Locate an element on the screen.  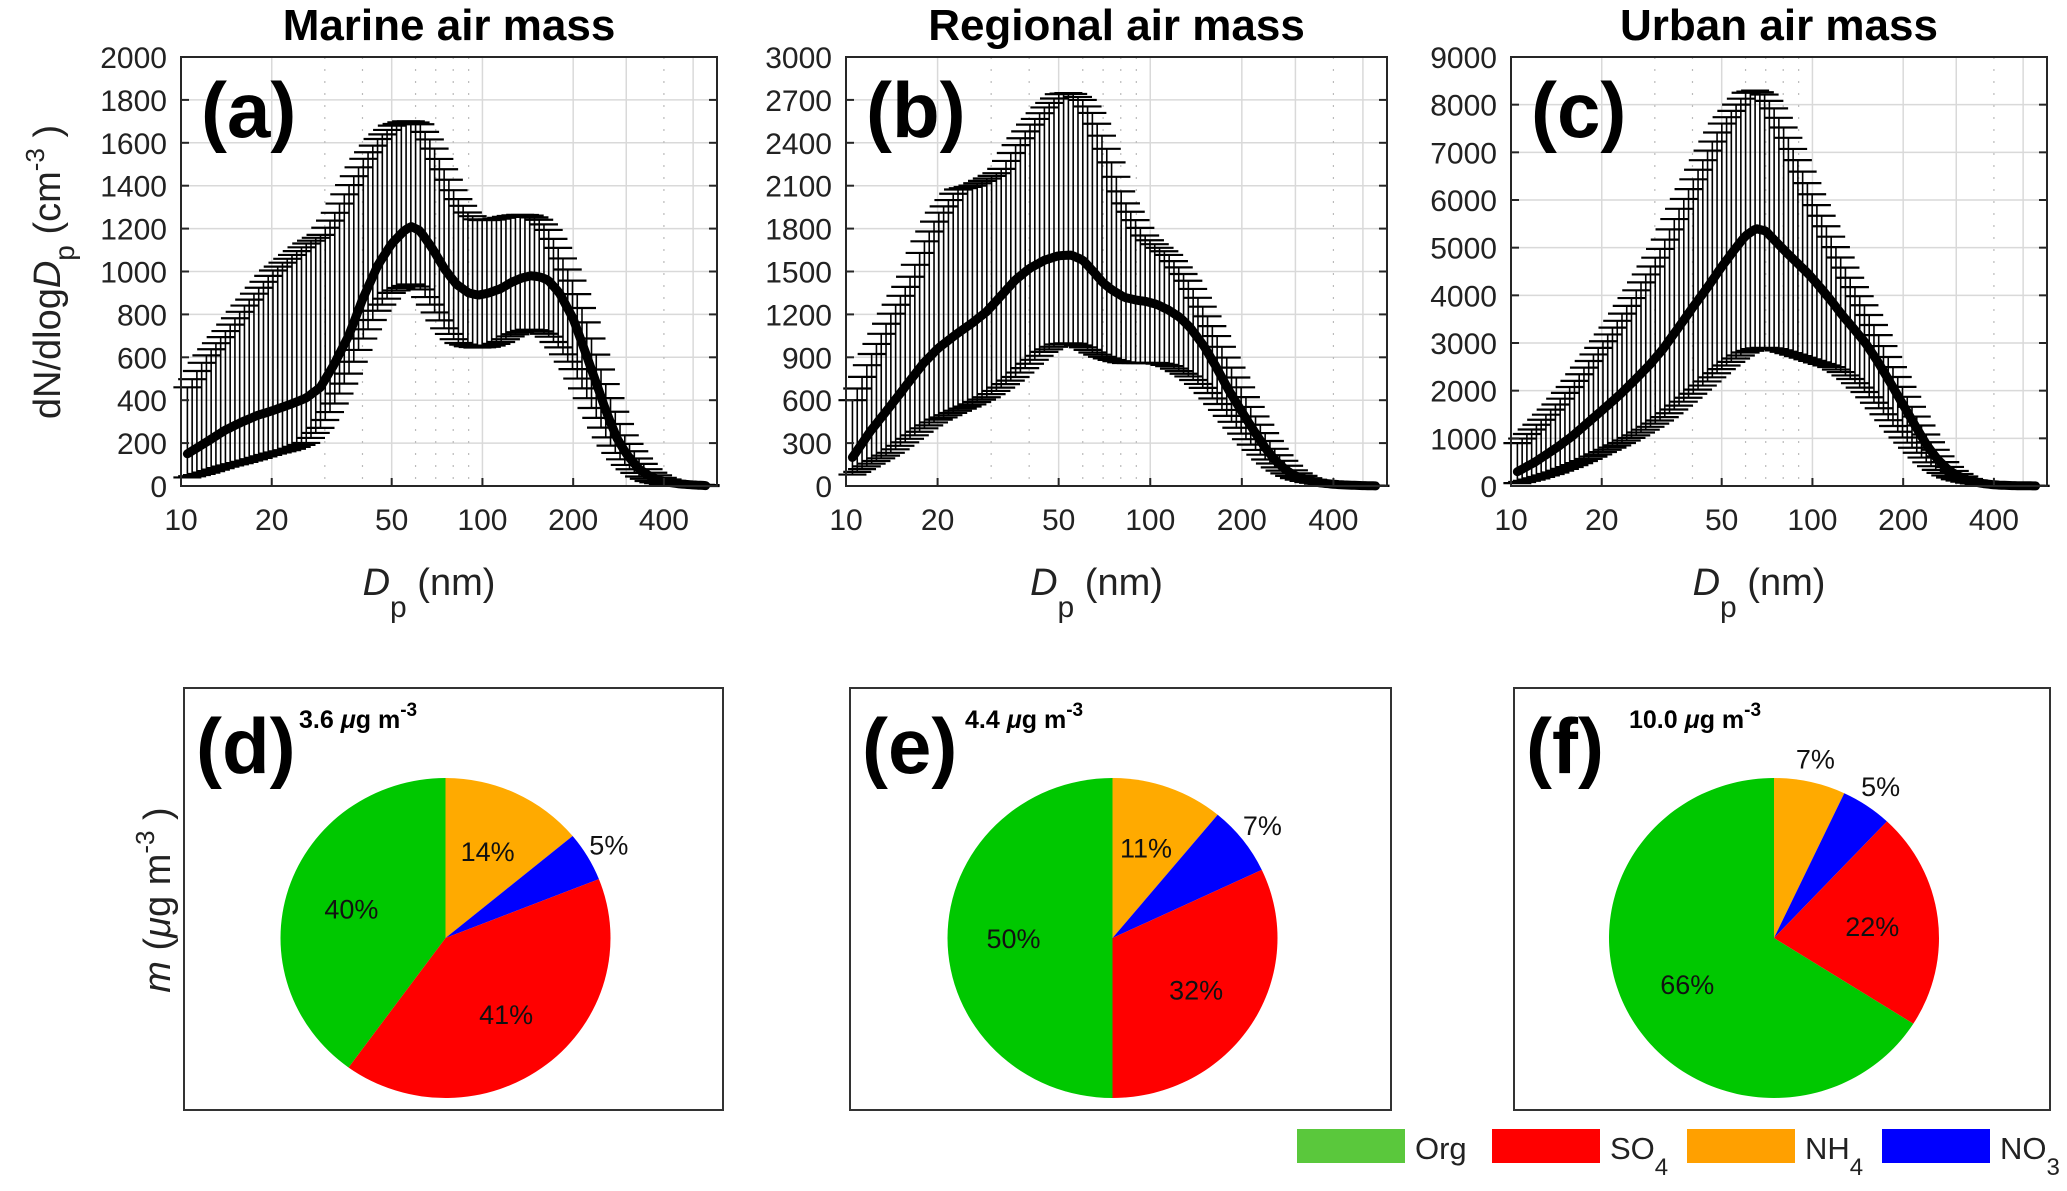
legend-label: NH4 is located at coordinates (1834, 1156).